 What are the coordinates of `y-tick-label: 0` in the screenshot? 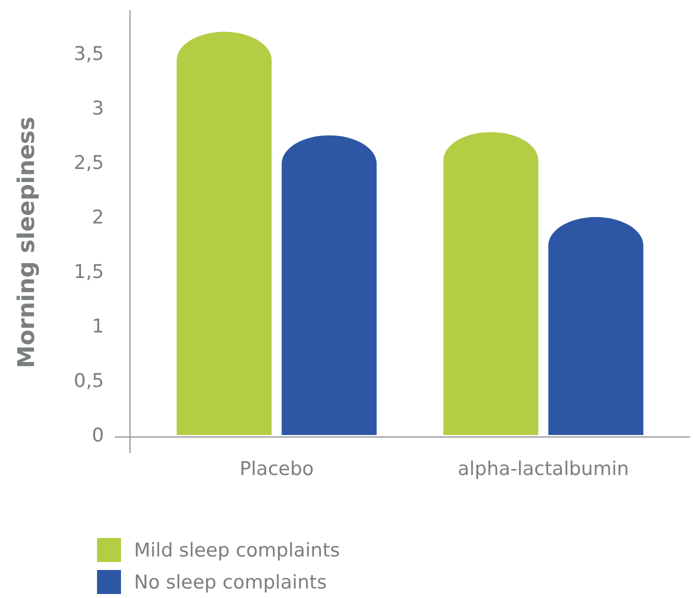 It's located at (98, 435).